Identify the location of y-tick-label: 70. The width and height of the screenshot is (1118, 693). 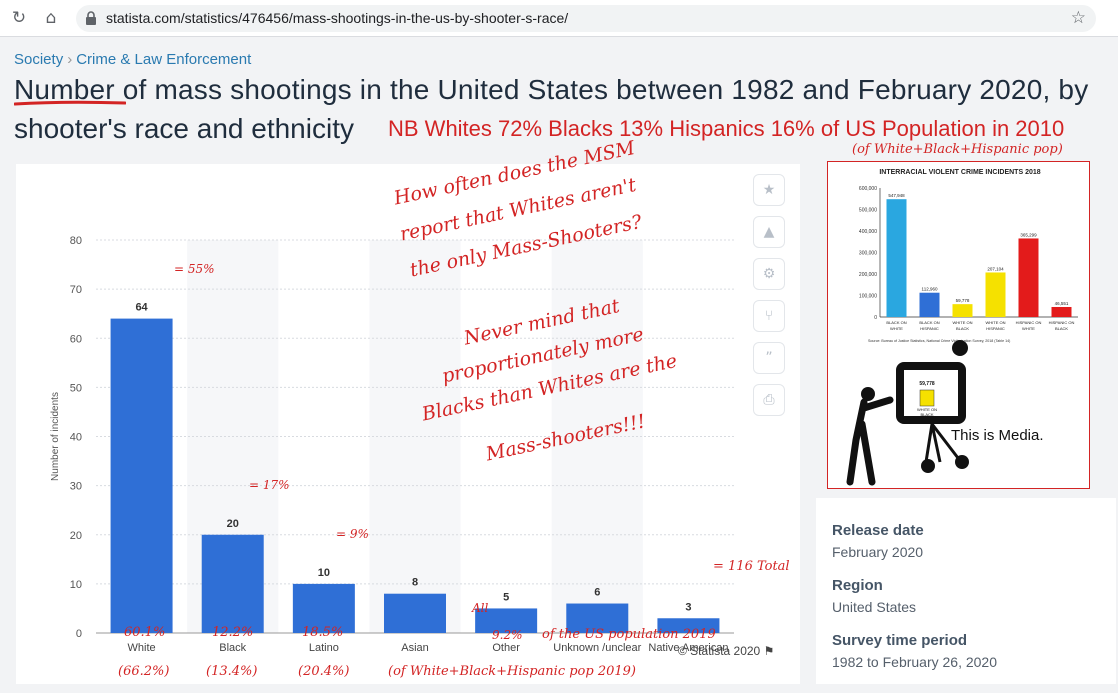
(76, 290).